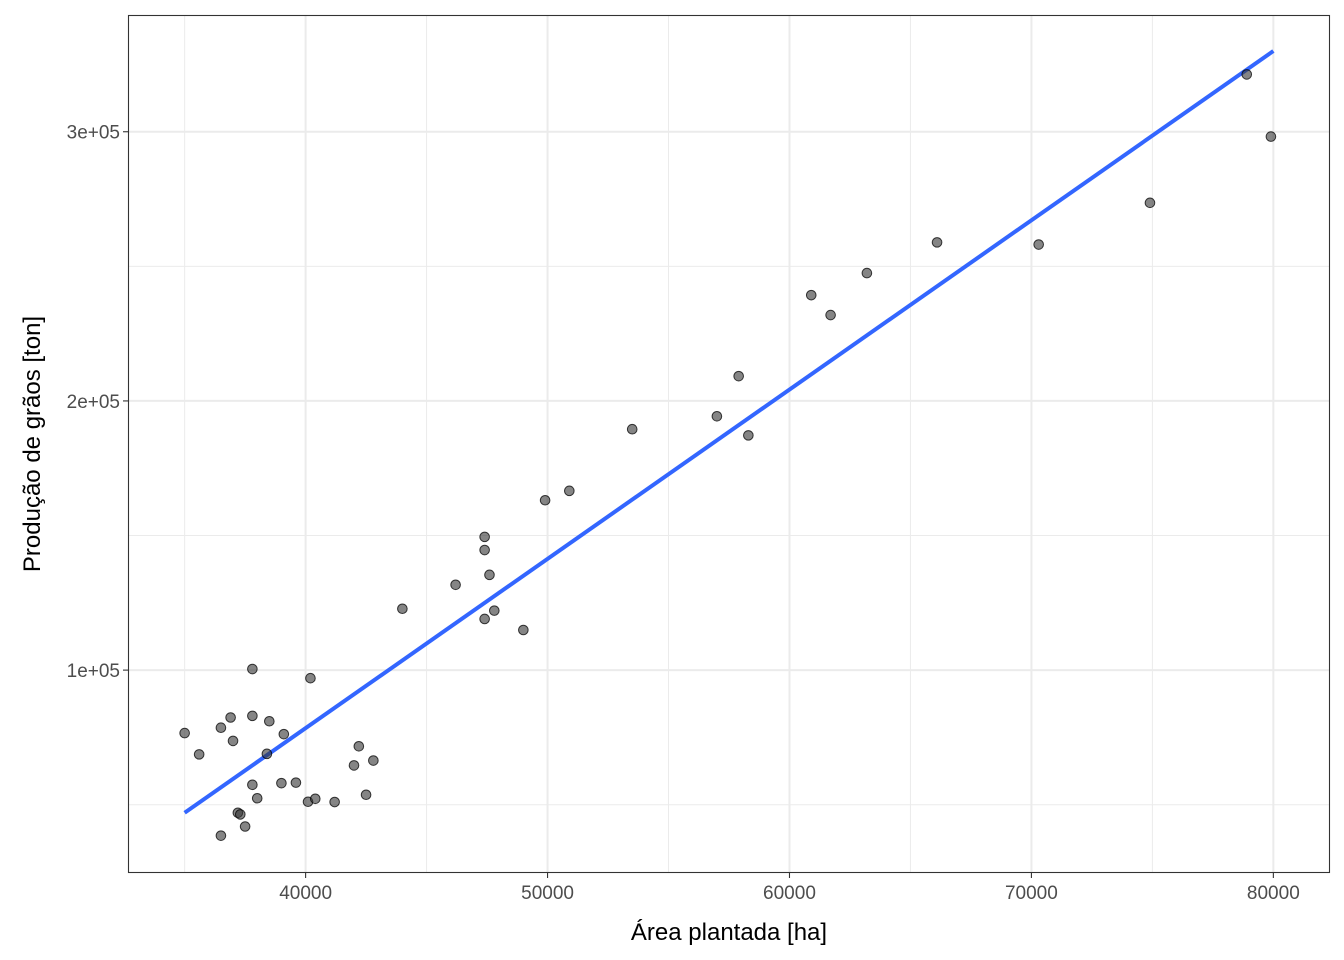 The height and width of the screenshot is (960, 1344). What do you see at coordinates (93, 133) in the screenshot?
I see `y-tick-label: 3e+05` at bounding box center [93, 133].